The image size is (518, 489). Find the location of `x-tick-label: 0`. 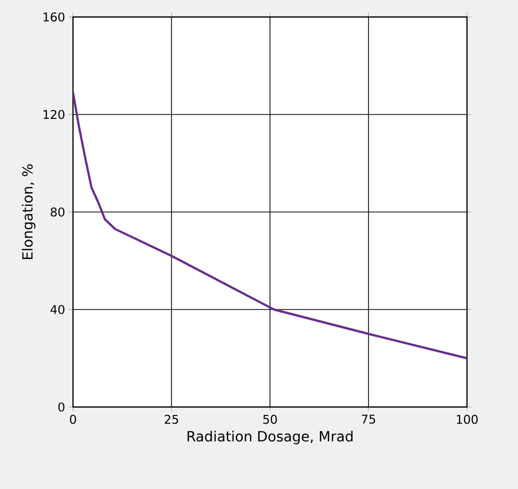

x-tick-label: 0 is located at coordinates (73, 419).